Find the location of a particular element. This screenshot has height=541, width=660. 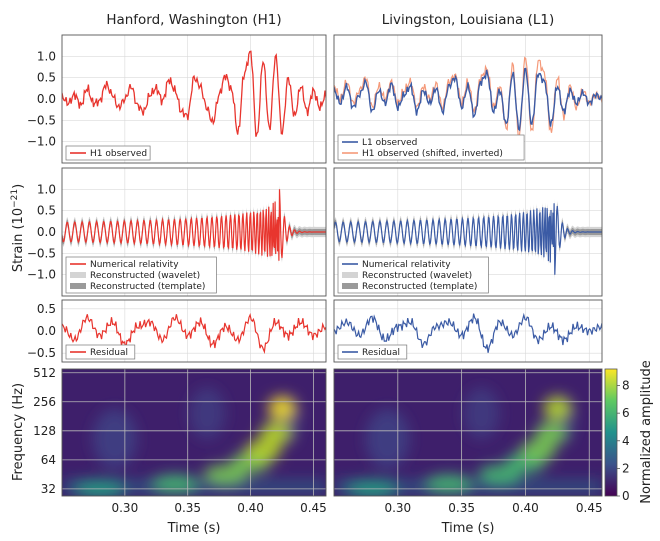

panel-residual-l1: Residual is located at coordinates (468, 331).